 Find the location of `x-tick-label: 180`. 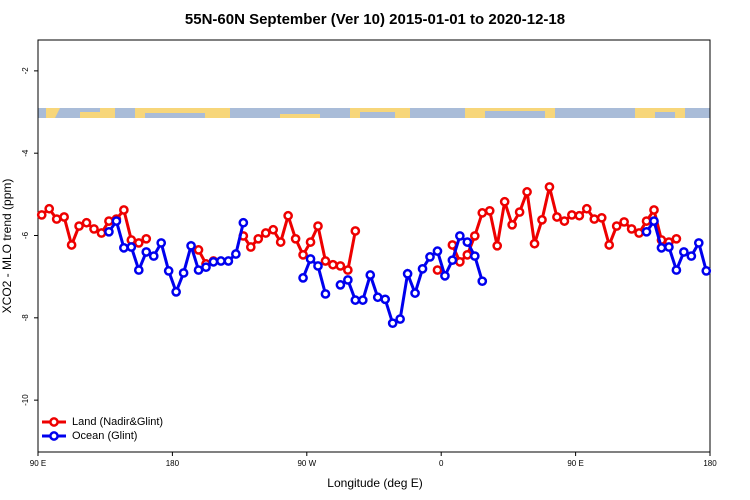

x-tick-label: 180 is located at coordinates (173, 463).